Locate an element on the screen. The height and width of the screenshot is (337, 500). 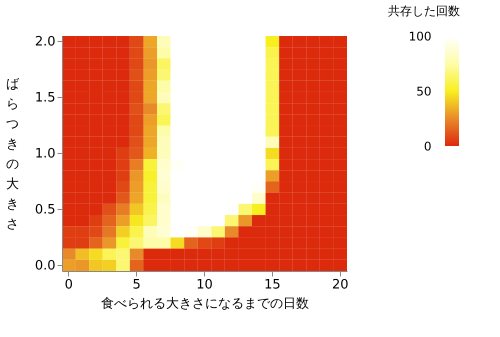
color-bar-label: 0 is located at coordinates (428, 147).